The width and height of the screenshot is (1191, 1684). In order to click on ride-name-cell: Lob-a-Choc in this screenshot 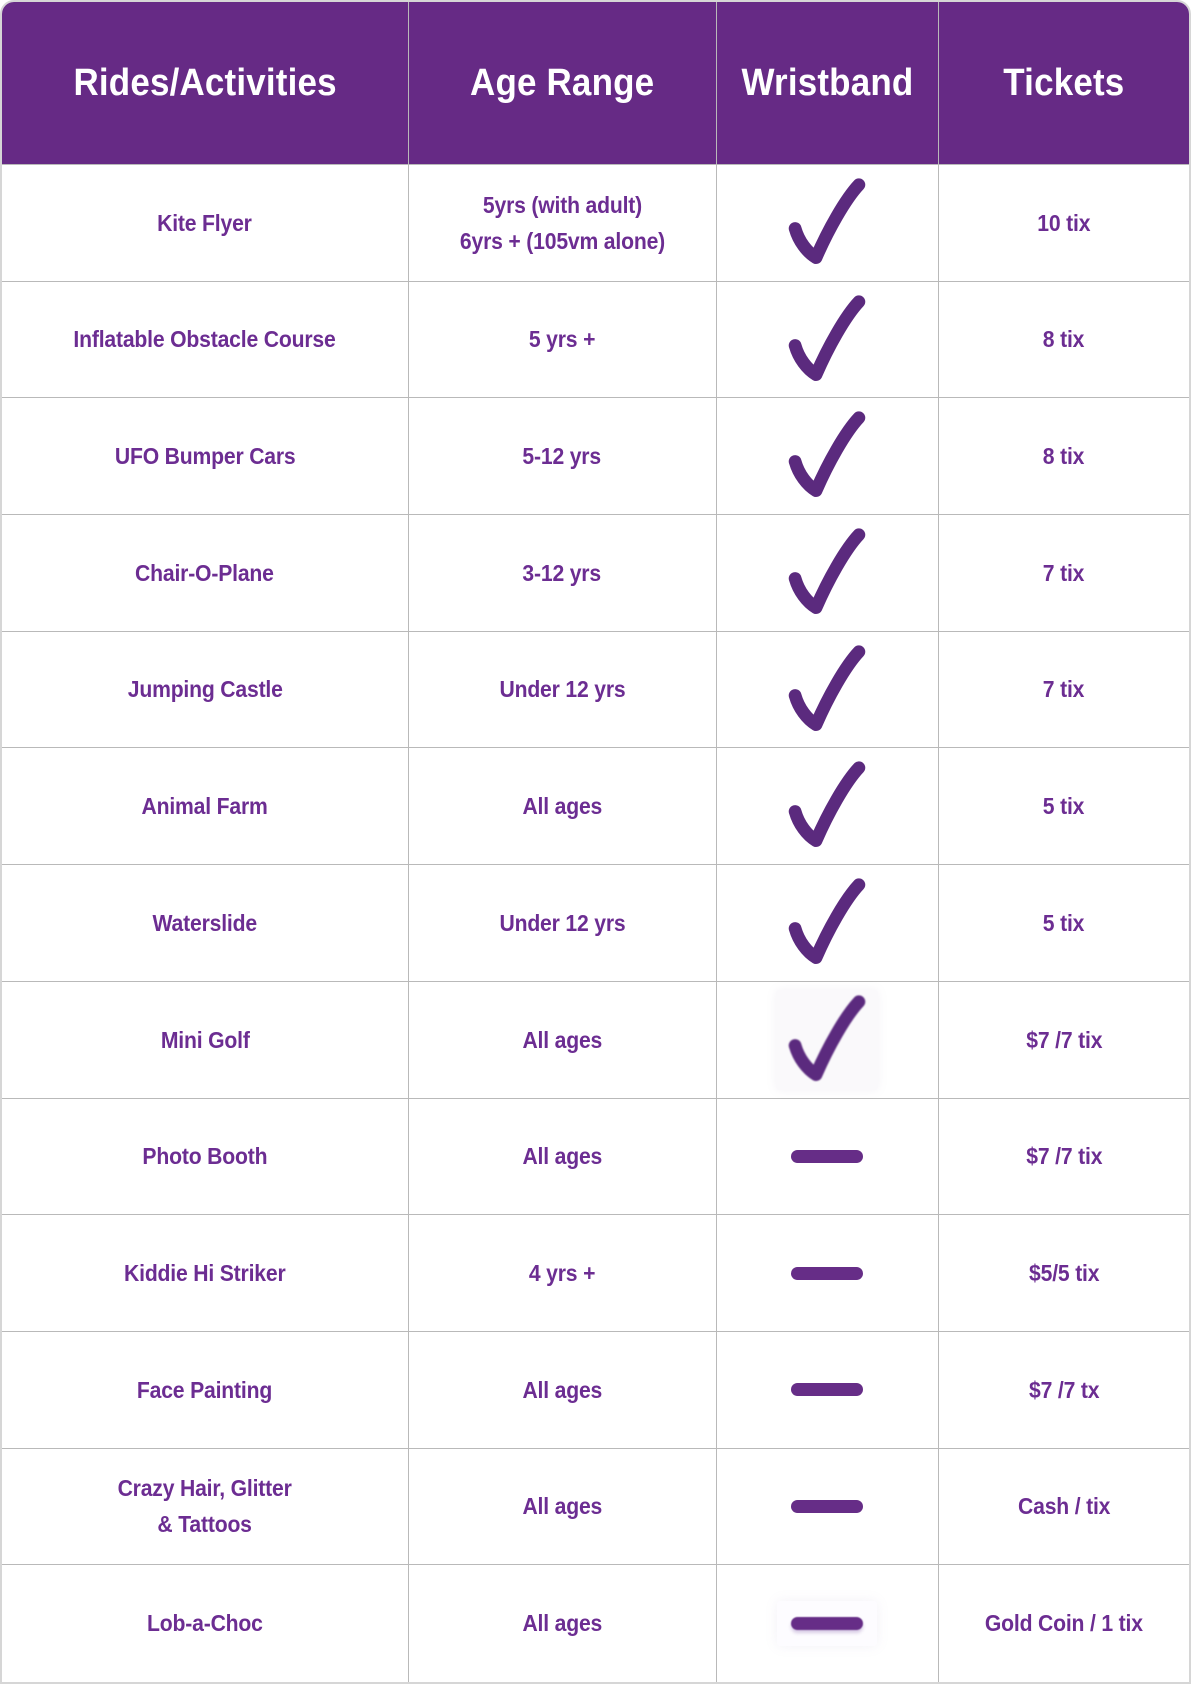, I will do `click(205, 1623)`.